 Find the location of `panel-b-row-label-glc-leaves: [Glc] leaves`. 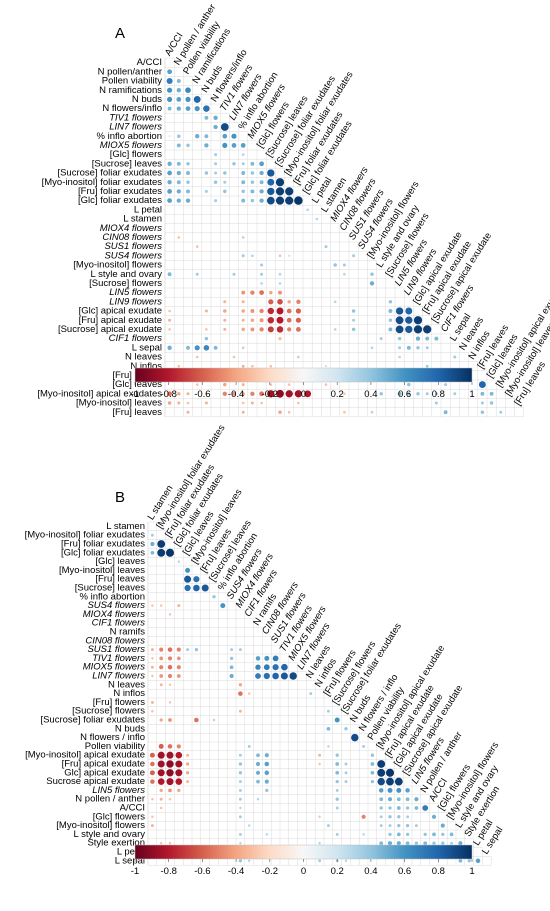

panel-b-row-label-glc-leaves: [Glc] leaves is located at coordinates (120, 561).